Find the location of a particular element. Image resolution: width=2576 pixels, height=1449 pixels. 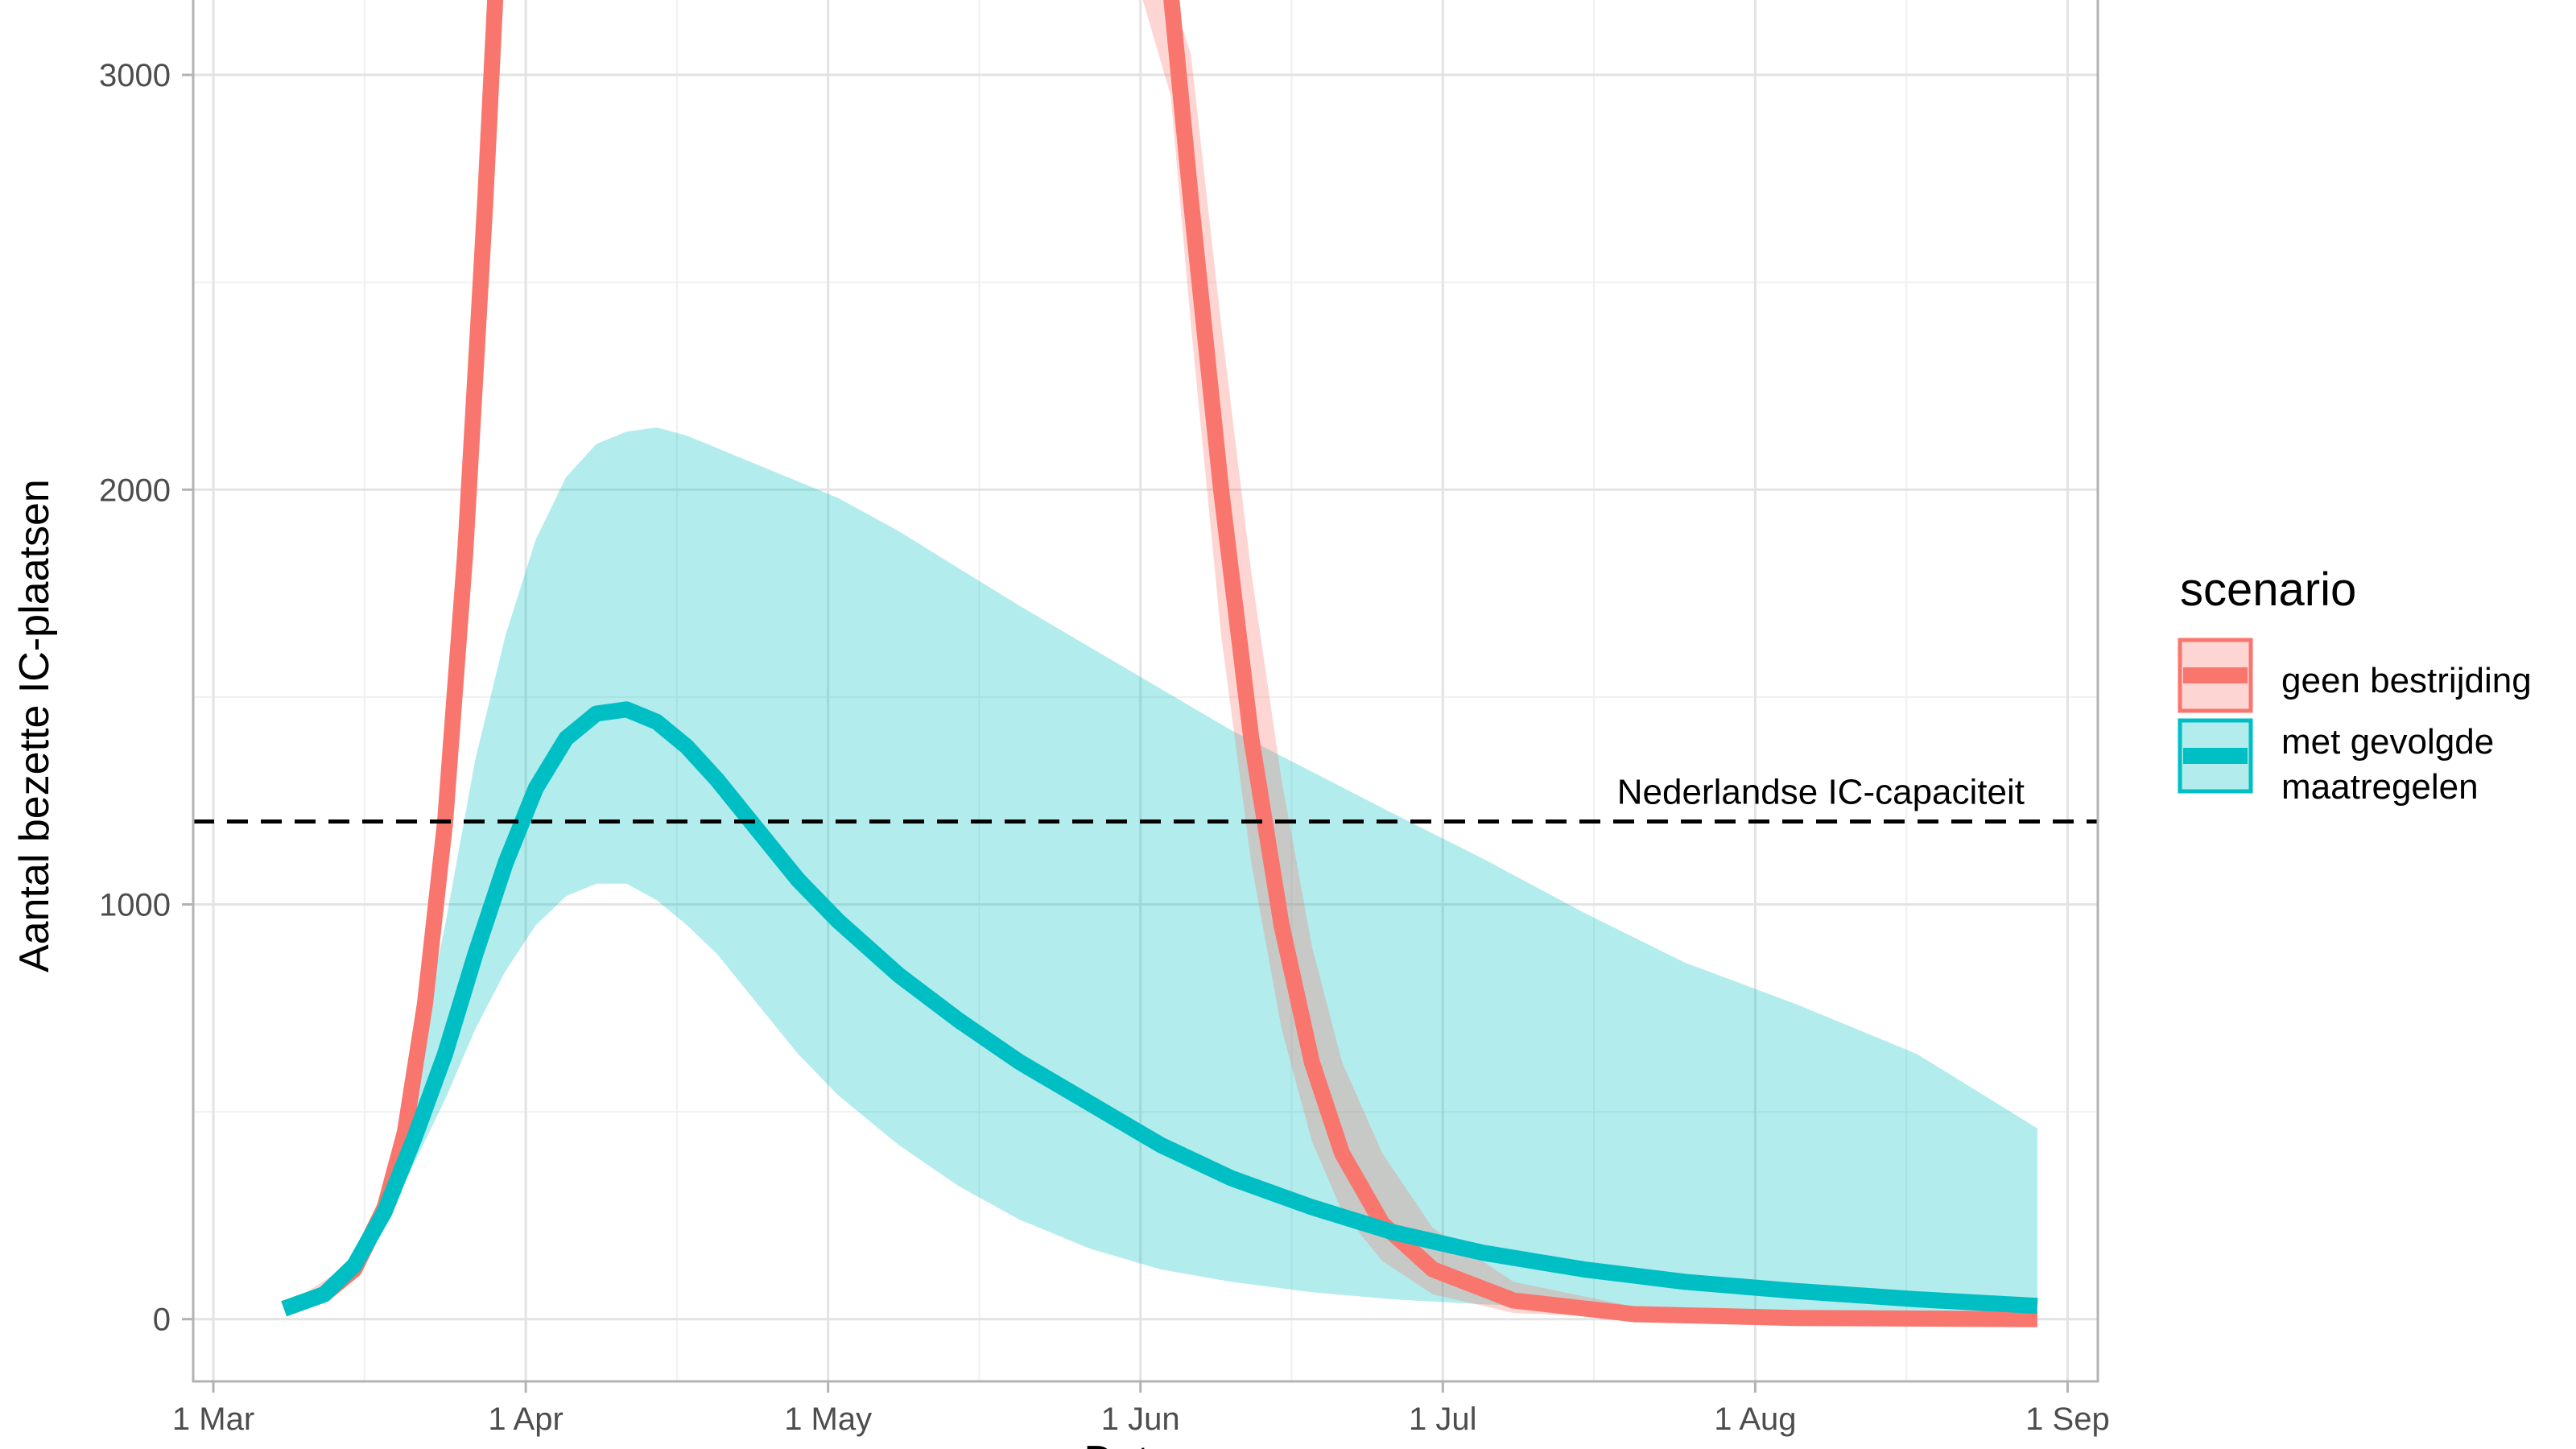

x-tick-label: 1 Apr is located at coordinates (525, 1419).